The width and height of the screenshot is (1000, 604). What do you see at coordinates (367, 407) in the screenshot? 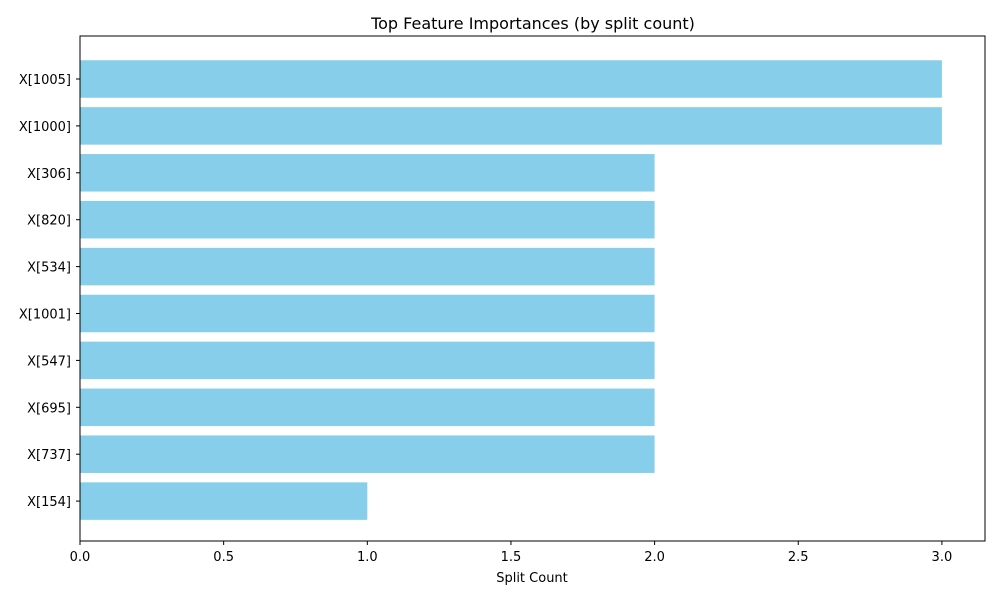
I see `bar-X[695]` at bounding box center [367, 407].